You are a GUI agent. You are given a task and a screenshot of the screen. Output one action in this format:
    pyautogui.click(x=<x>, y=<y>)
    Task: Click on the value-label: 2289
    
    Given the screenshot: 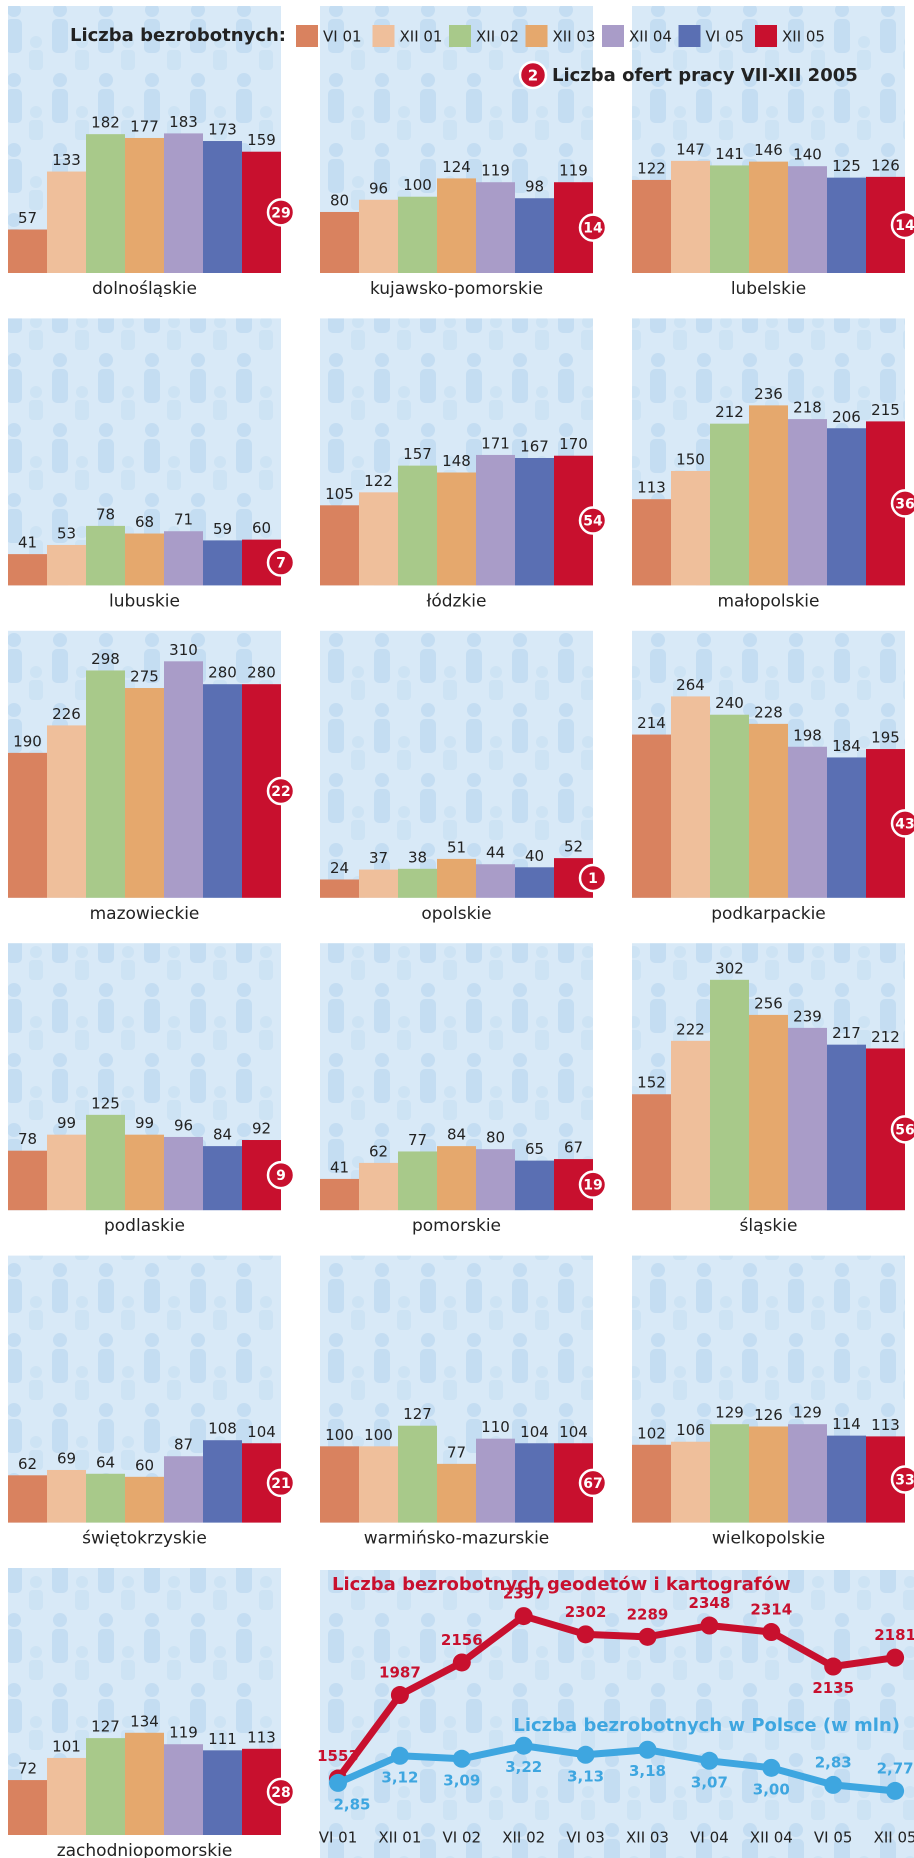 What is the action you would take?
    pyautogui.click(x=648, y=1614)
    